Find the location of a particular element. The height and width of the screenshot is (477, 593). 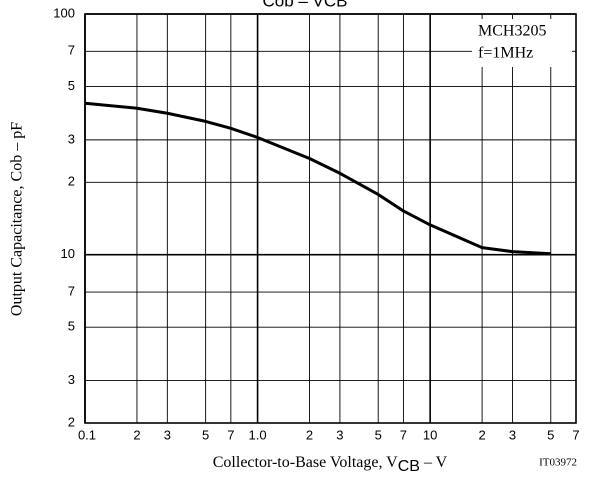

x-label-text: Collector-to-Base Voltage, V is located at coordinates (305, 462).